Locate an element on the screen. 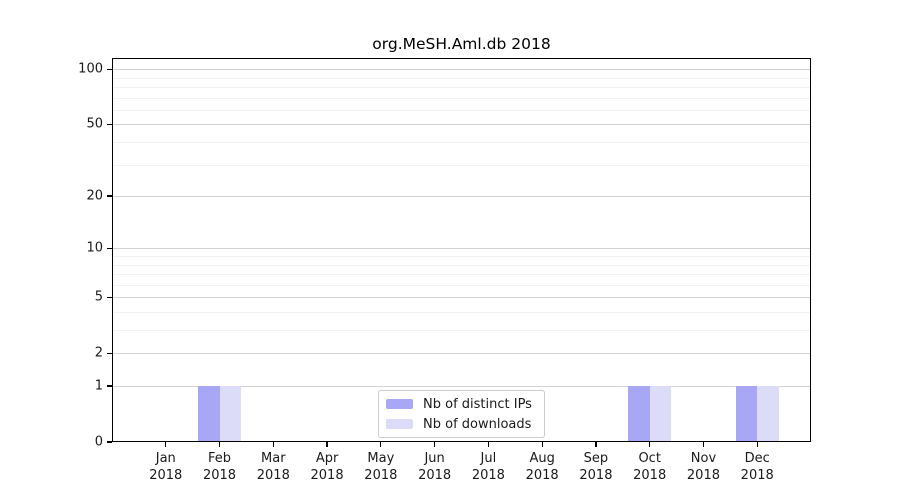 This screenshot has width=900, height=500. x-tick-label: Aug 2018 is located at coordinates (542, 467).